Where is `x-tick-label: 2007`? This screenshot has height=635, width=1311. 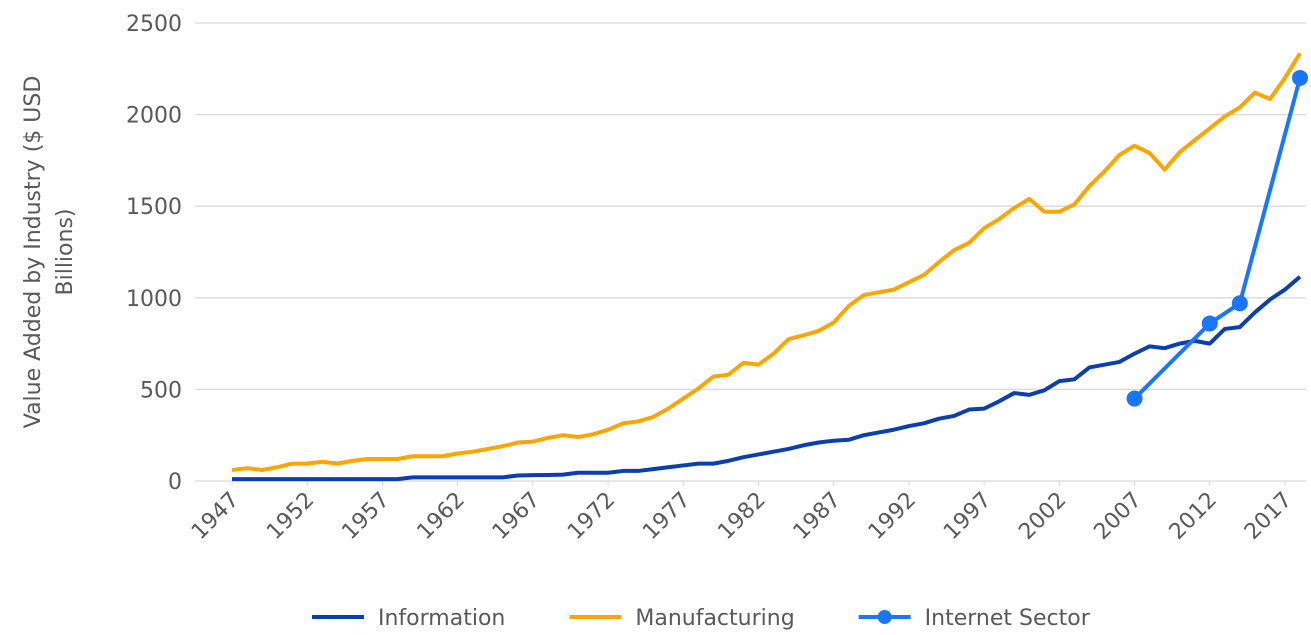
x-tick-label: 2007 is located at coordinates (1118, 516).